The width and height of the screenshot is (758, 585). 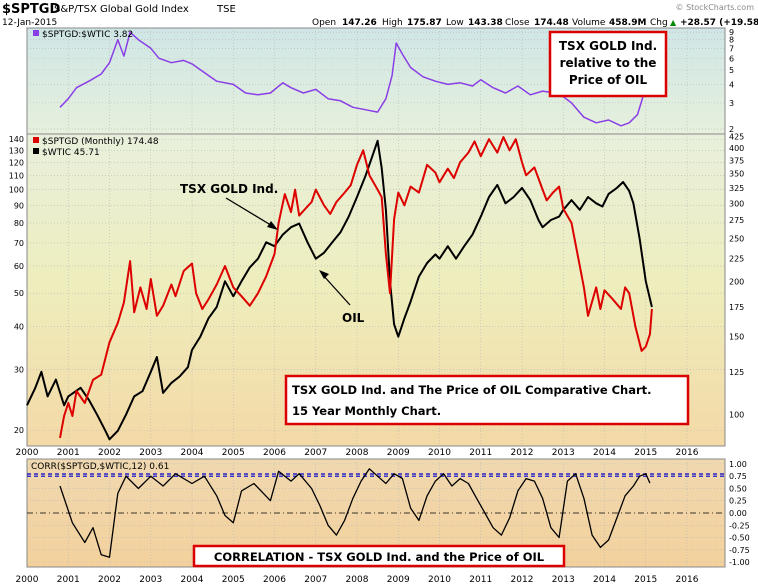 What do you see at coordinates (68, 453) in the screenshot?
I see `x-tick-label-mid: 2001` at bounding box center [68, 453].